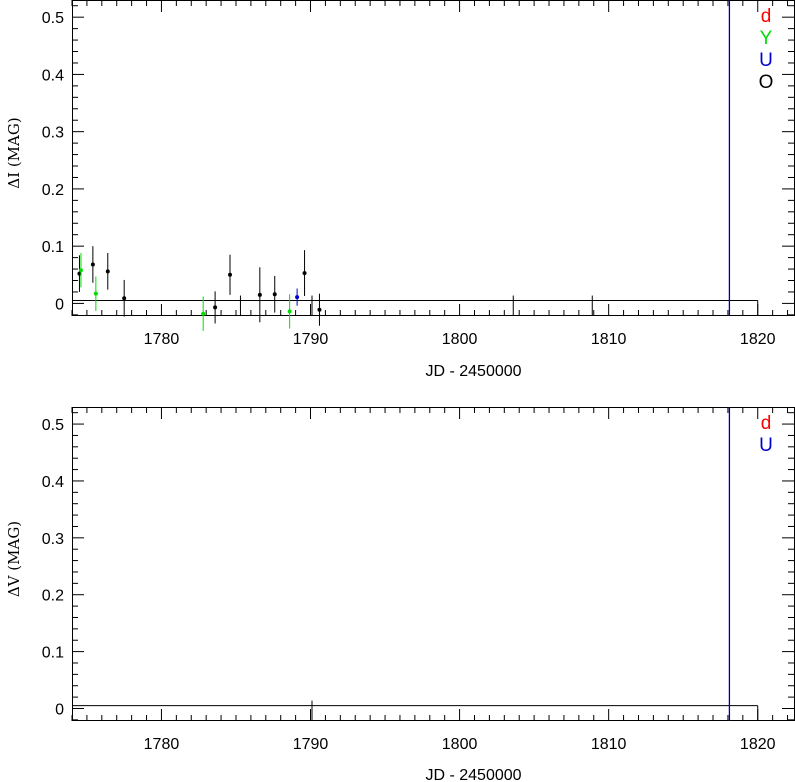 Image resolution: width=795 pixels, height=782 pixels. What do you see at coordinates (14, 559) in the screenshot?
I see `y-axis-title: ΔV (MAG)` at bounding box center [14, 559].